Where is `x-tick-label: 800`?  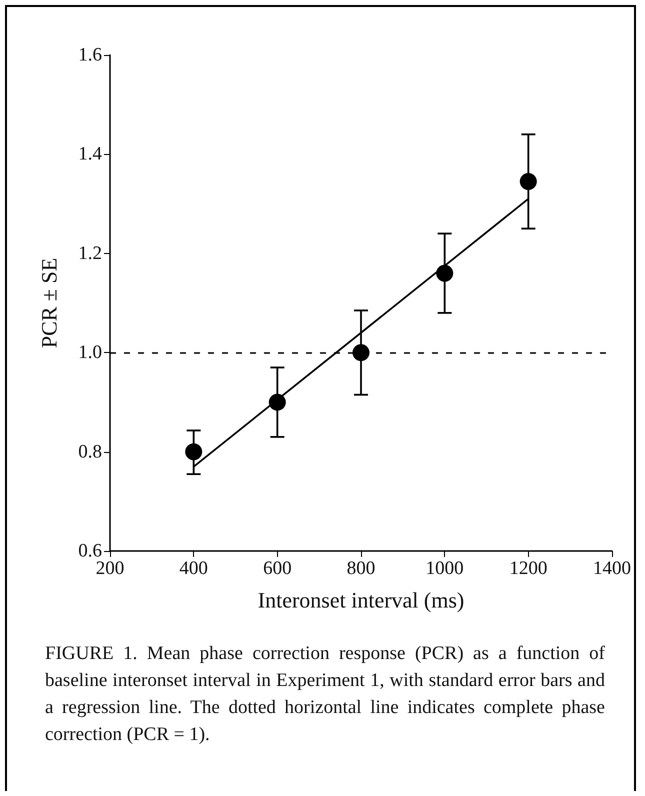 x-tick-label: 800 is located at coordinates (361, 568).